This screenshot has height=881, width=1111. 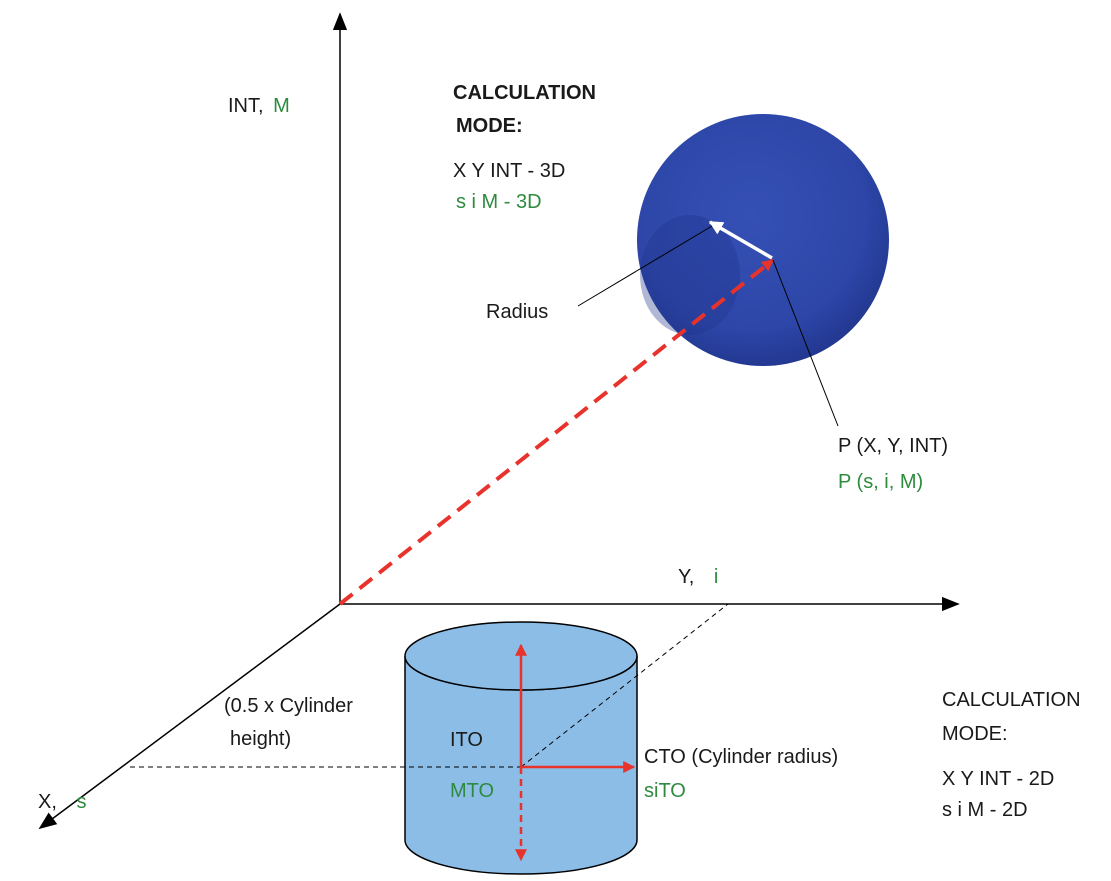 What do you see at coordinates (189, 716) in the screenshot?
I see `diagonal-axis` at bounding box center [189, 716].